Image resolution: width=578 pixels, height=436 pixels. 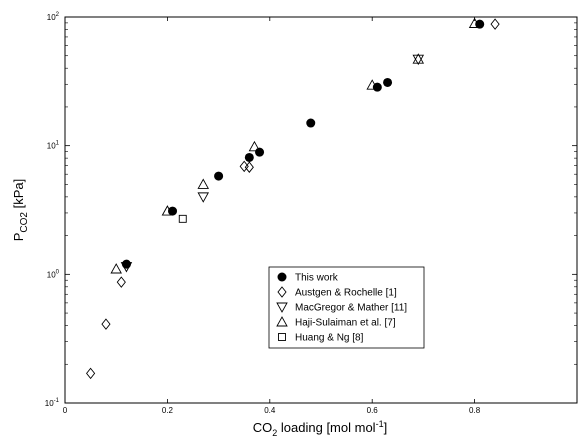 I want to click on legend-box, so click(x=346, y=307).